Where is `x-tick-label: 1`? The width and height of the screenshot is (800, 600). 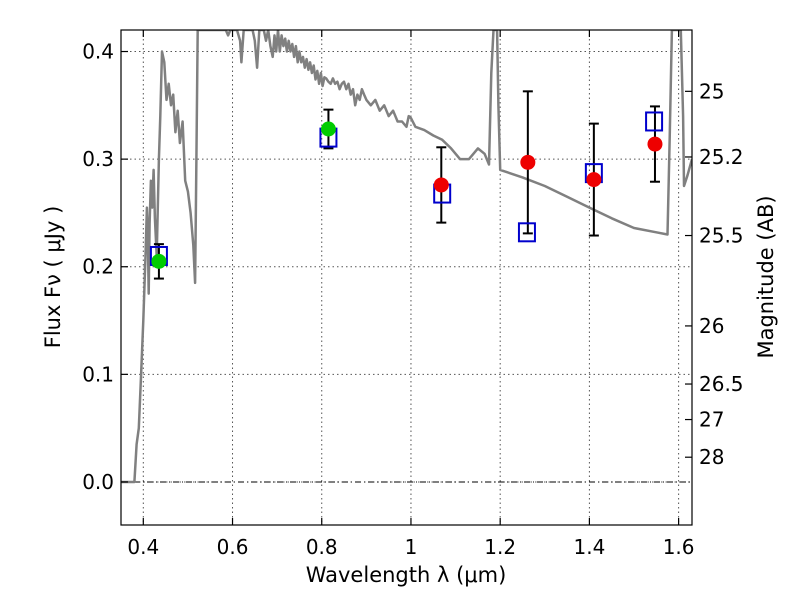 x-tick-label: 1 is located at coordinates (411, 547).